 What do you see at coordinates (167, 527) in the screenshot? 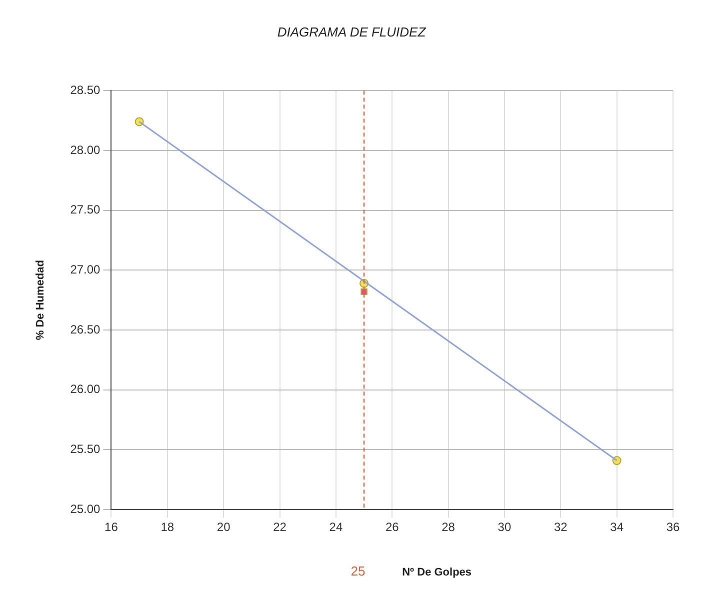
I see `x-tick-label: 18` at bounding box center [167, 527].